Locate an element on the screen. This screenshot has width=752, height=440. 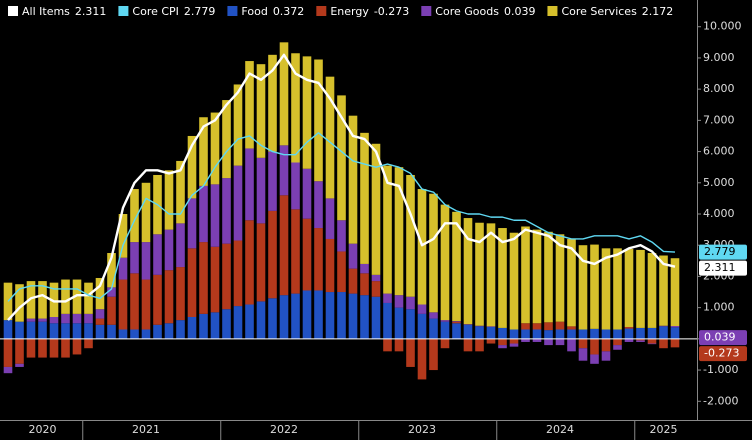
last-value-box: 2.779 is located at coordinates (723, 252).